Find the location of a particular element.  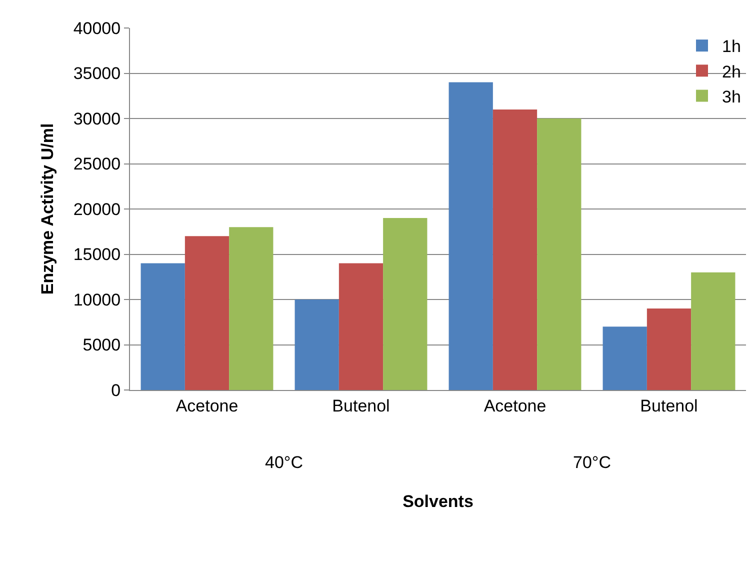

legend-label: 3h is located at coordinates (731, 96).